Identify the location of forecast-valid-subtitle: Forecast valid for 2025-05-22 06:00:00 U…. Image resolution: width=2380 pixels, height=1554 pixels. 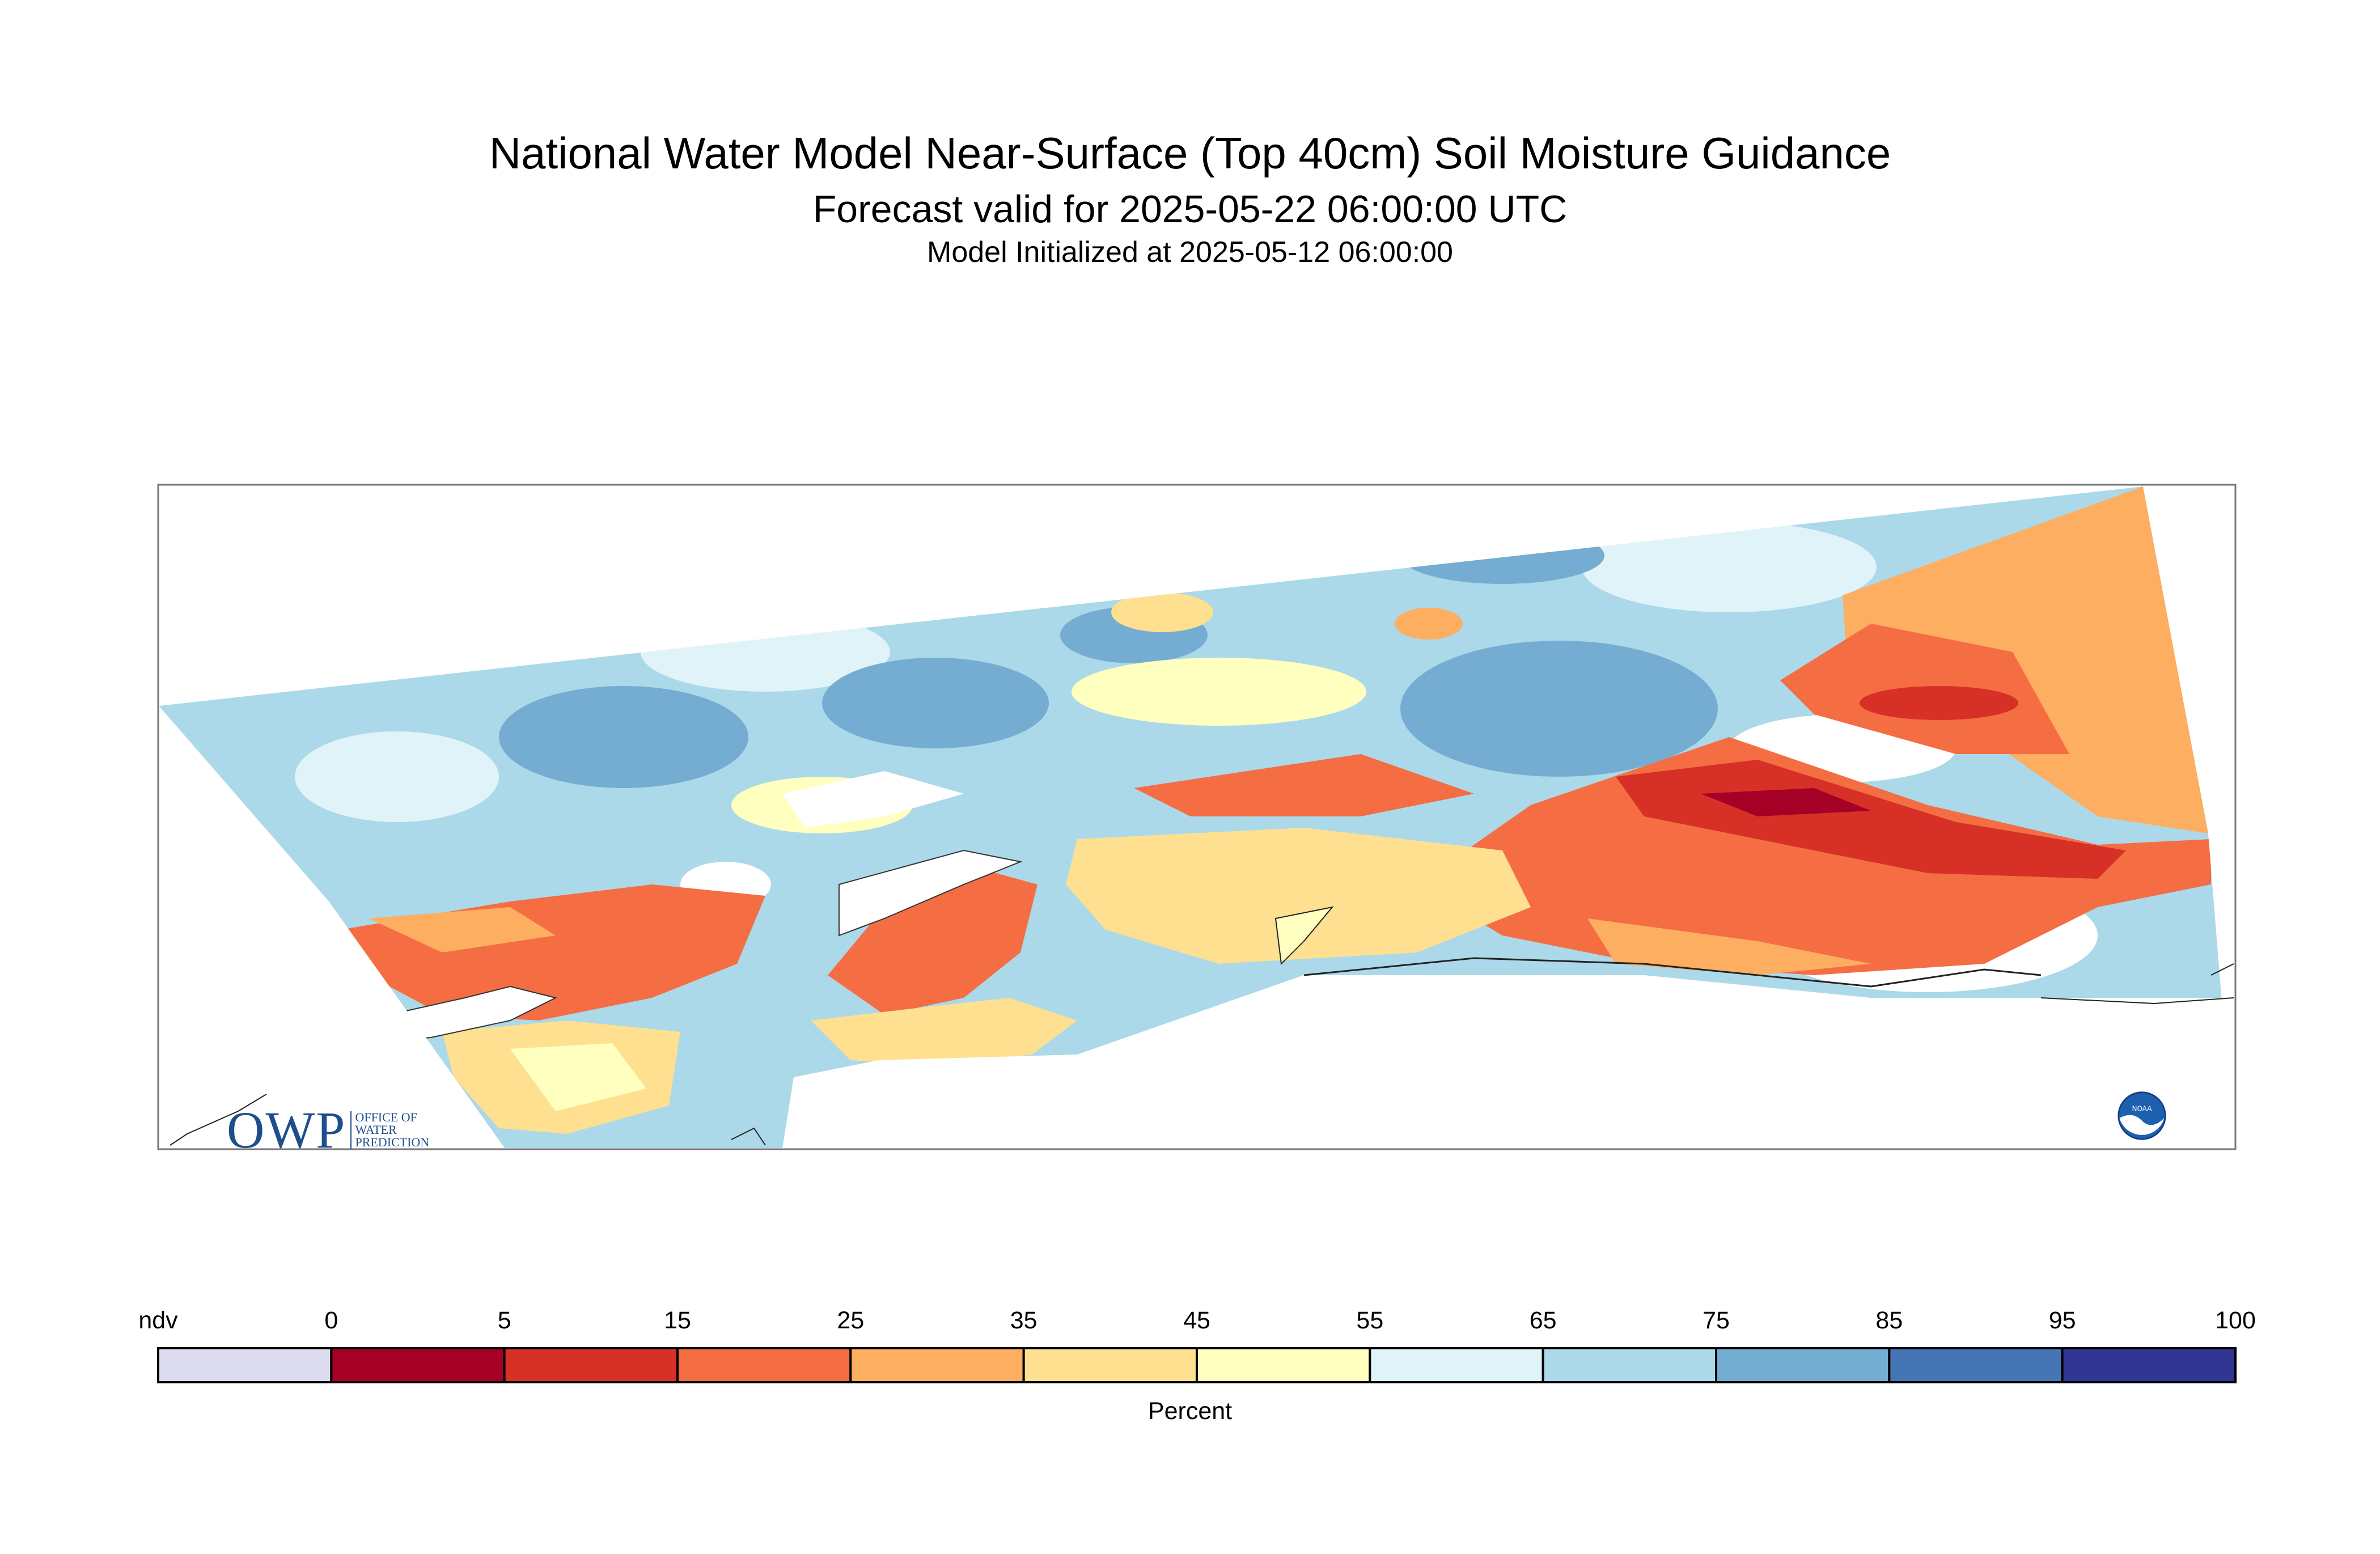
(1190, 209).